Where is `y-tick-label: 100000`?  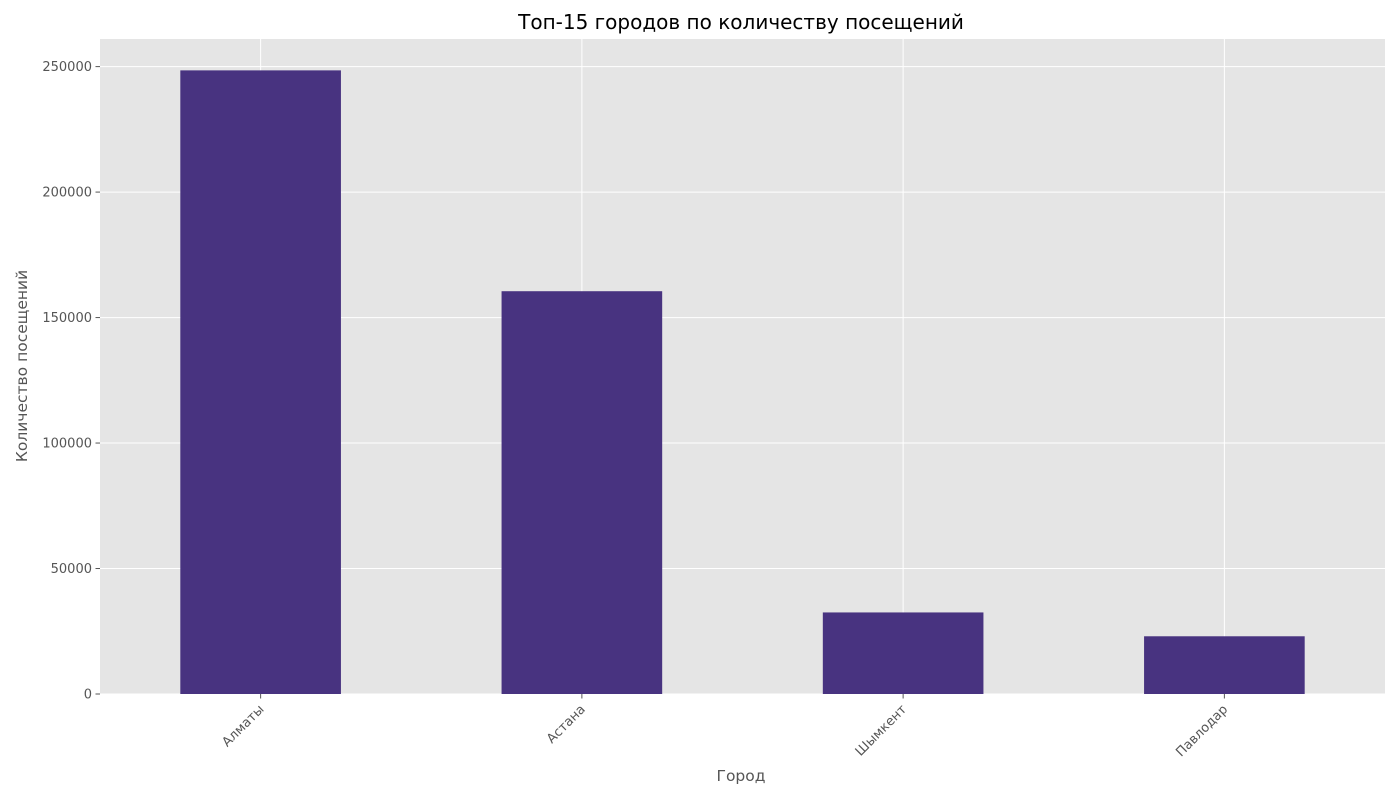
y-tick-label: 100000 is located at coordinates (67, 444).